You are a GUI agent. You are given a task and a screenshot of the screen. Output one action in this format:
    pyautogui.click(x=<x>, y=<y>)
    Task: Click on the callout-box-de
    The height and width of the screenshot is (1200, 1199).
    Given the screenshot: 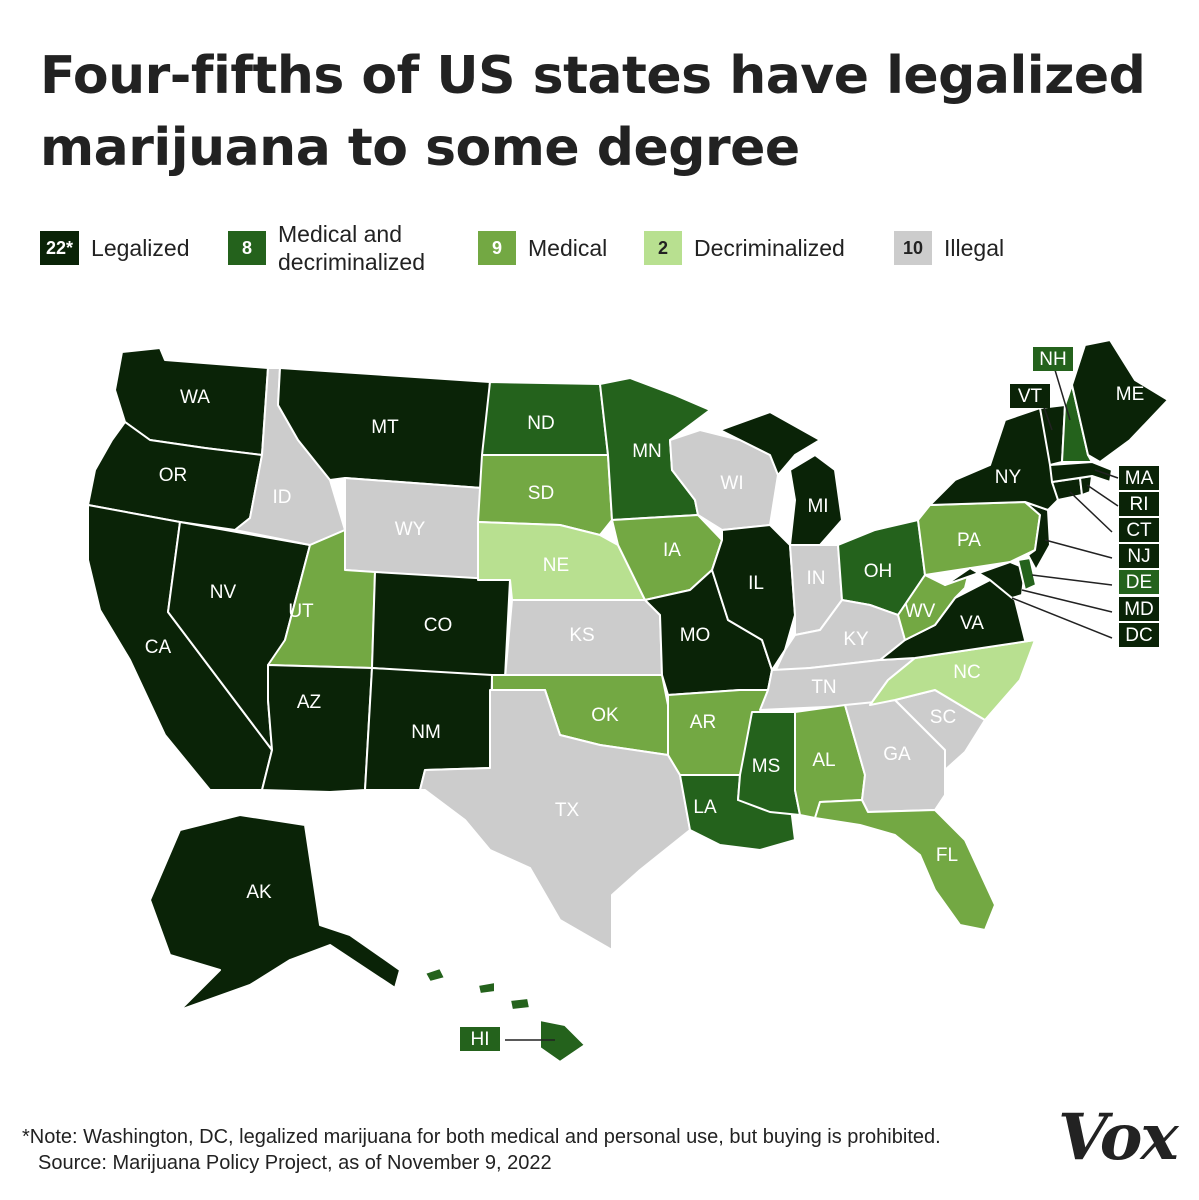 What is the action you would take?
    pyautogui.click(x=1139, y=582)
    